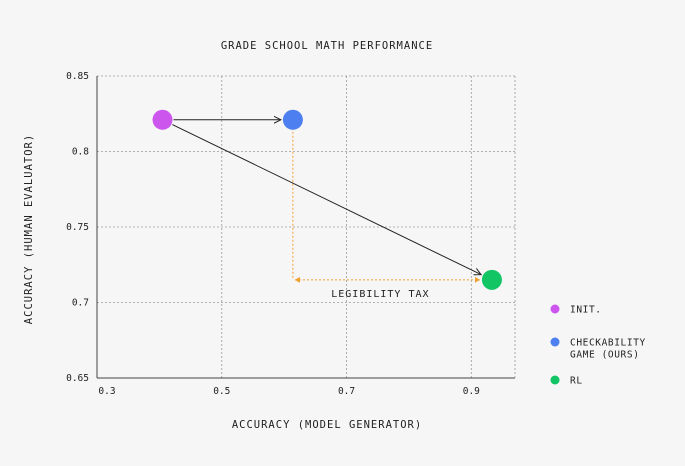 The height and width of the screenshot is (466, 685). I want to click on legend-label: GAME (OURS), so click(605, 355).